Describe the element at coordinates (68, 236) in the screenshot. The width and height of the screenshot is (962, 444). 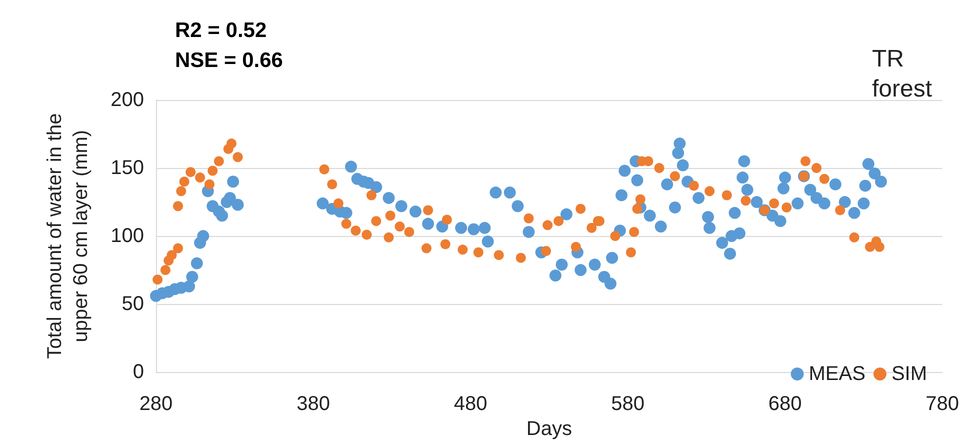
I see `y-axis-title: Total amount of water in the upper 60 cm layer (mm)` at that location.